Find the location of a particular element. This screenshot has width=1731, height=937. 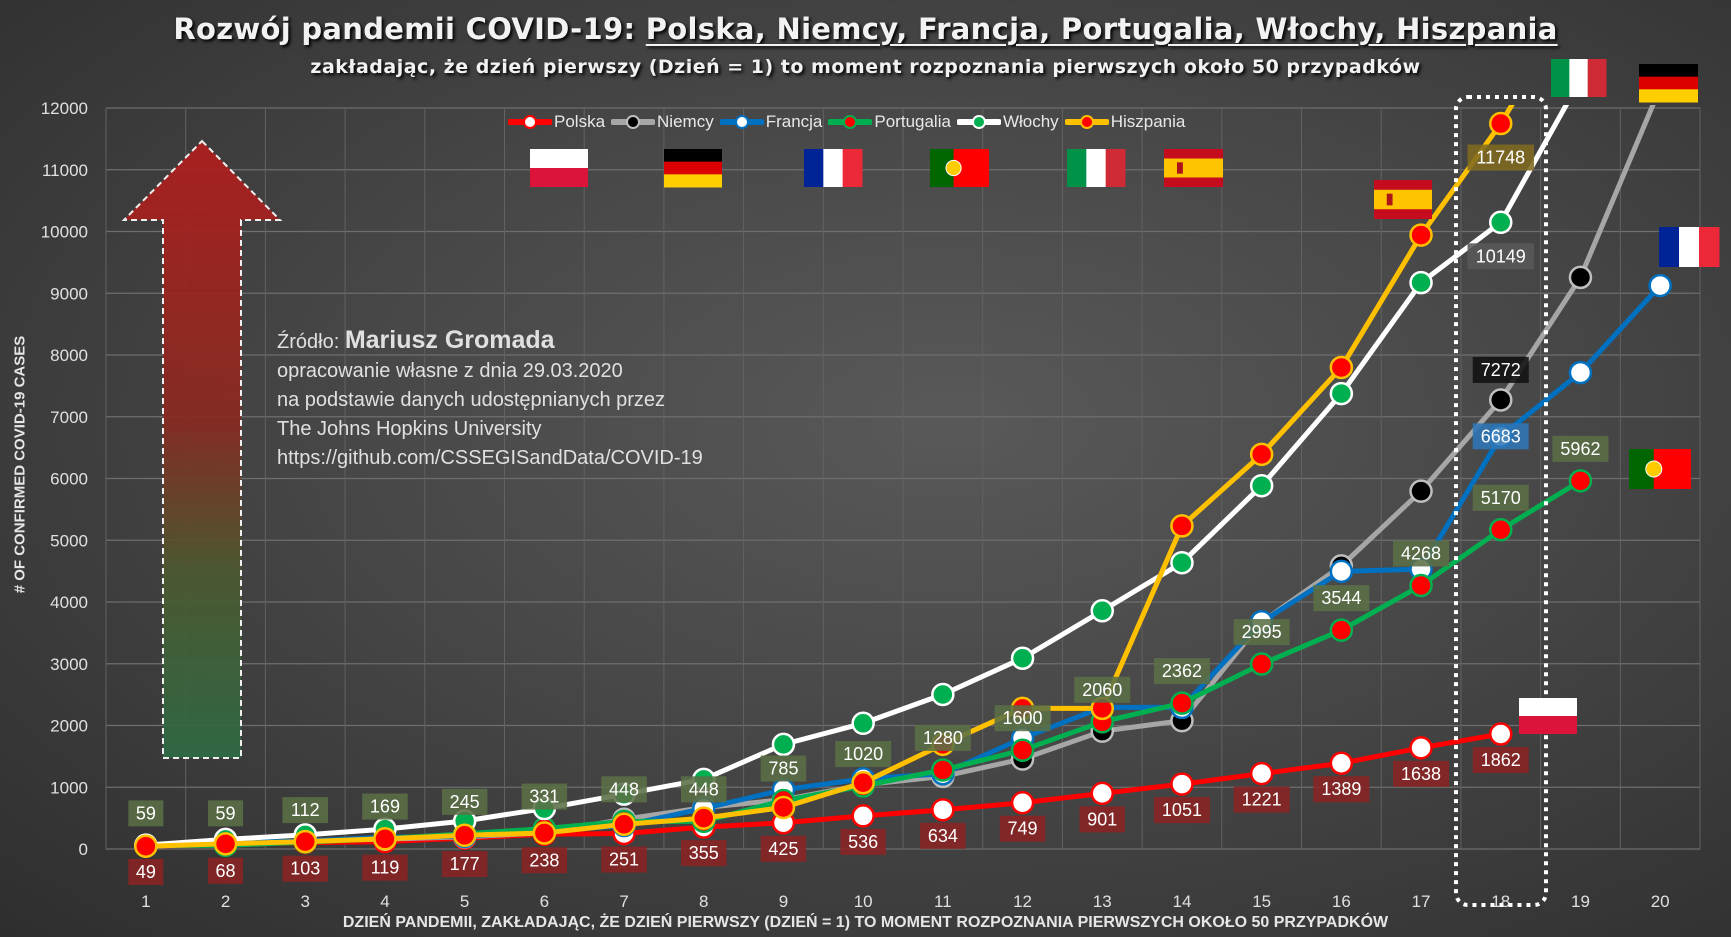

y-tick-label: 6000 is located at coordinates (69, 479).